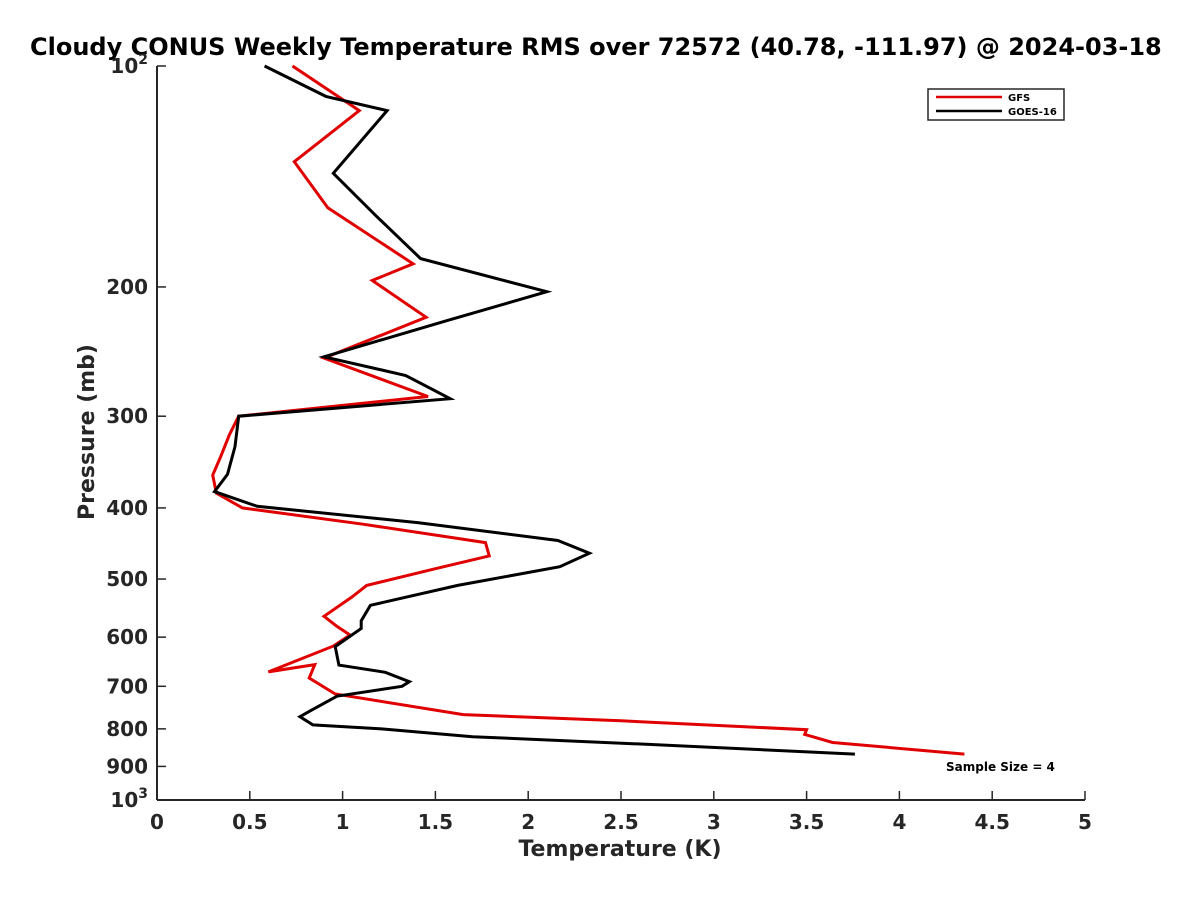 The height and width of the screenshot is (900, 1200). What do you see at coordinates (87, 432) in the screenshot?
I see `y-axis-label: Pressure (mb)` at bounding box center [87, 432].